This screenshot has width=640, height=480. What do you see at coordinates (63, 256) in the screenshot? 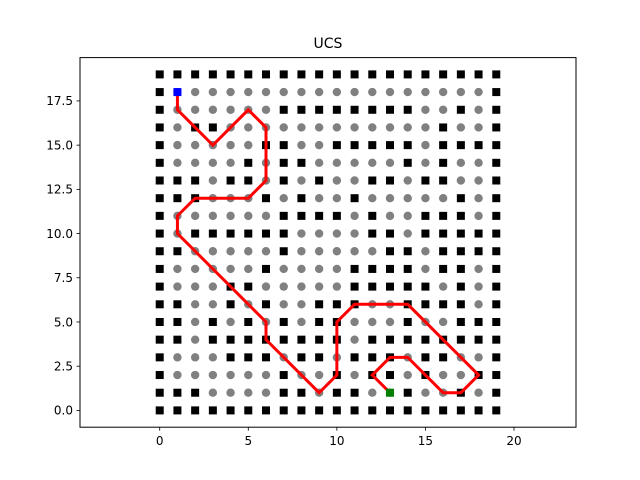
I see `y-axis-ticks: 0.0 2.5 5.0 7.5 10.0 12.5 15.0 17.5` at bounding box center [63, 256].